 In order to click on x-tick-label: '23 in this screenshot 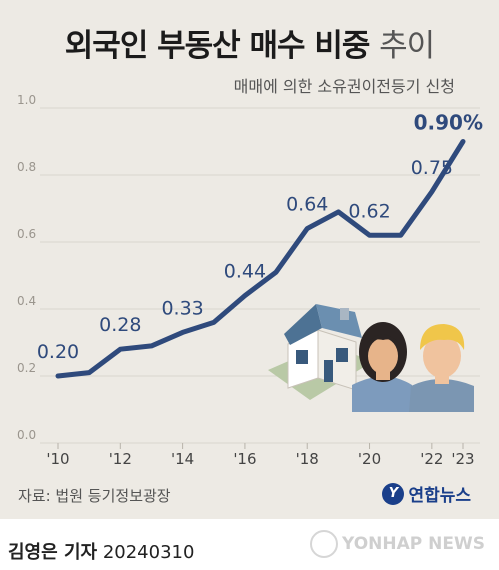, I will do `click(462, 459)`.